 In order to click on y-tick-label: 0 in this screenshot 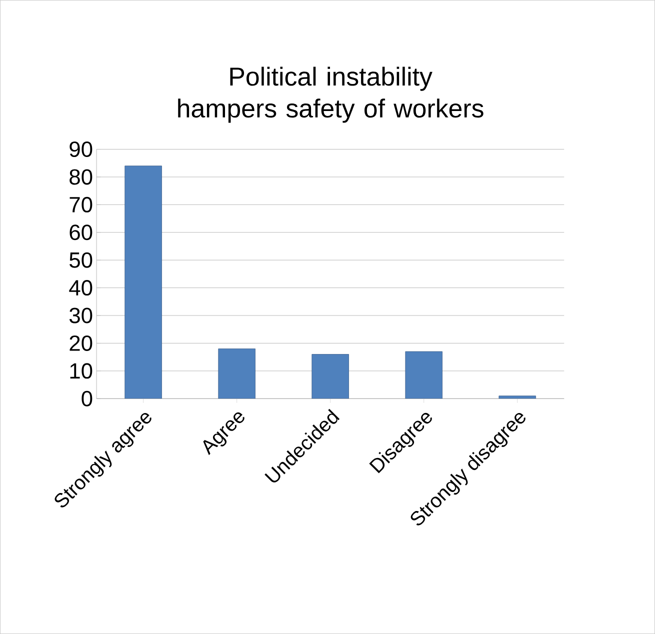, I will do `click(87, 398)`.